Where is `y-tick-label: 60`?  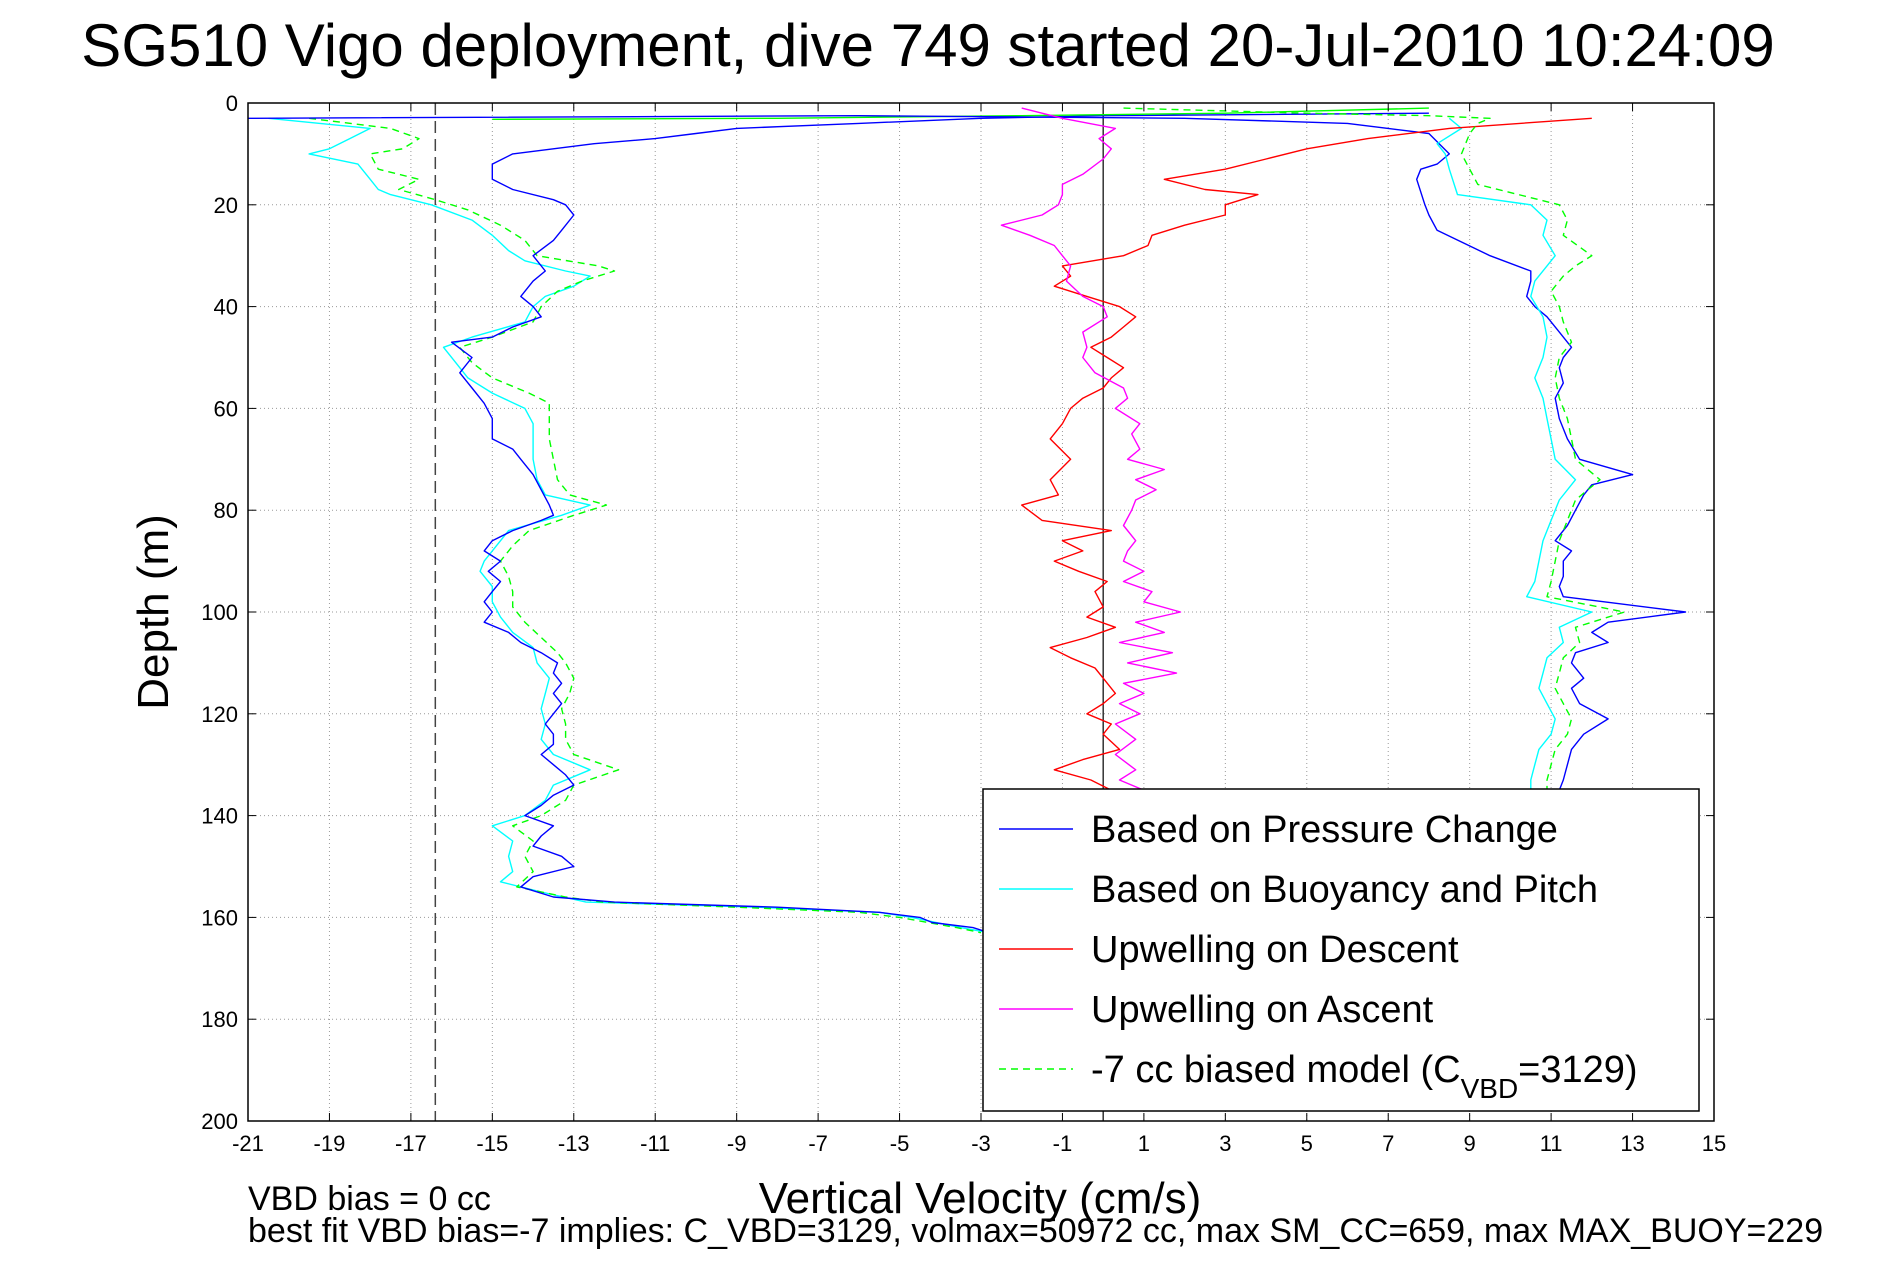 y-tick-label: 60 is located at coordinates (226, 408).